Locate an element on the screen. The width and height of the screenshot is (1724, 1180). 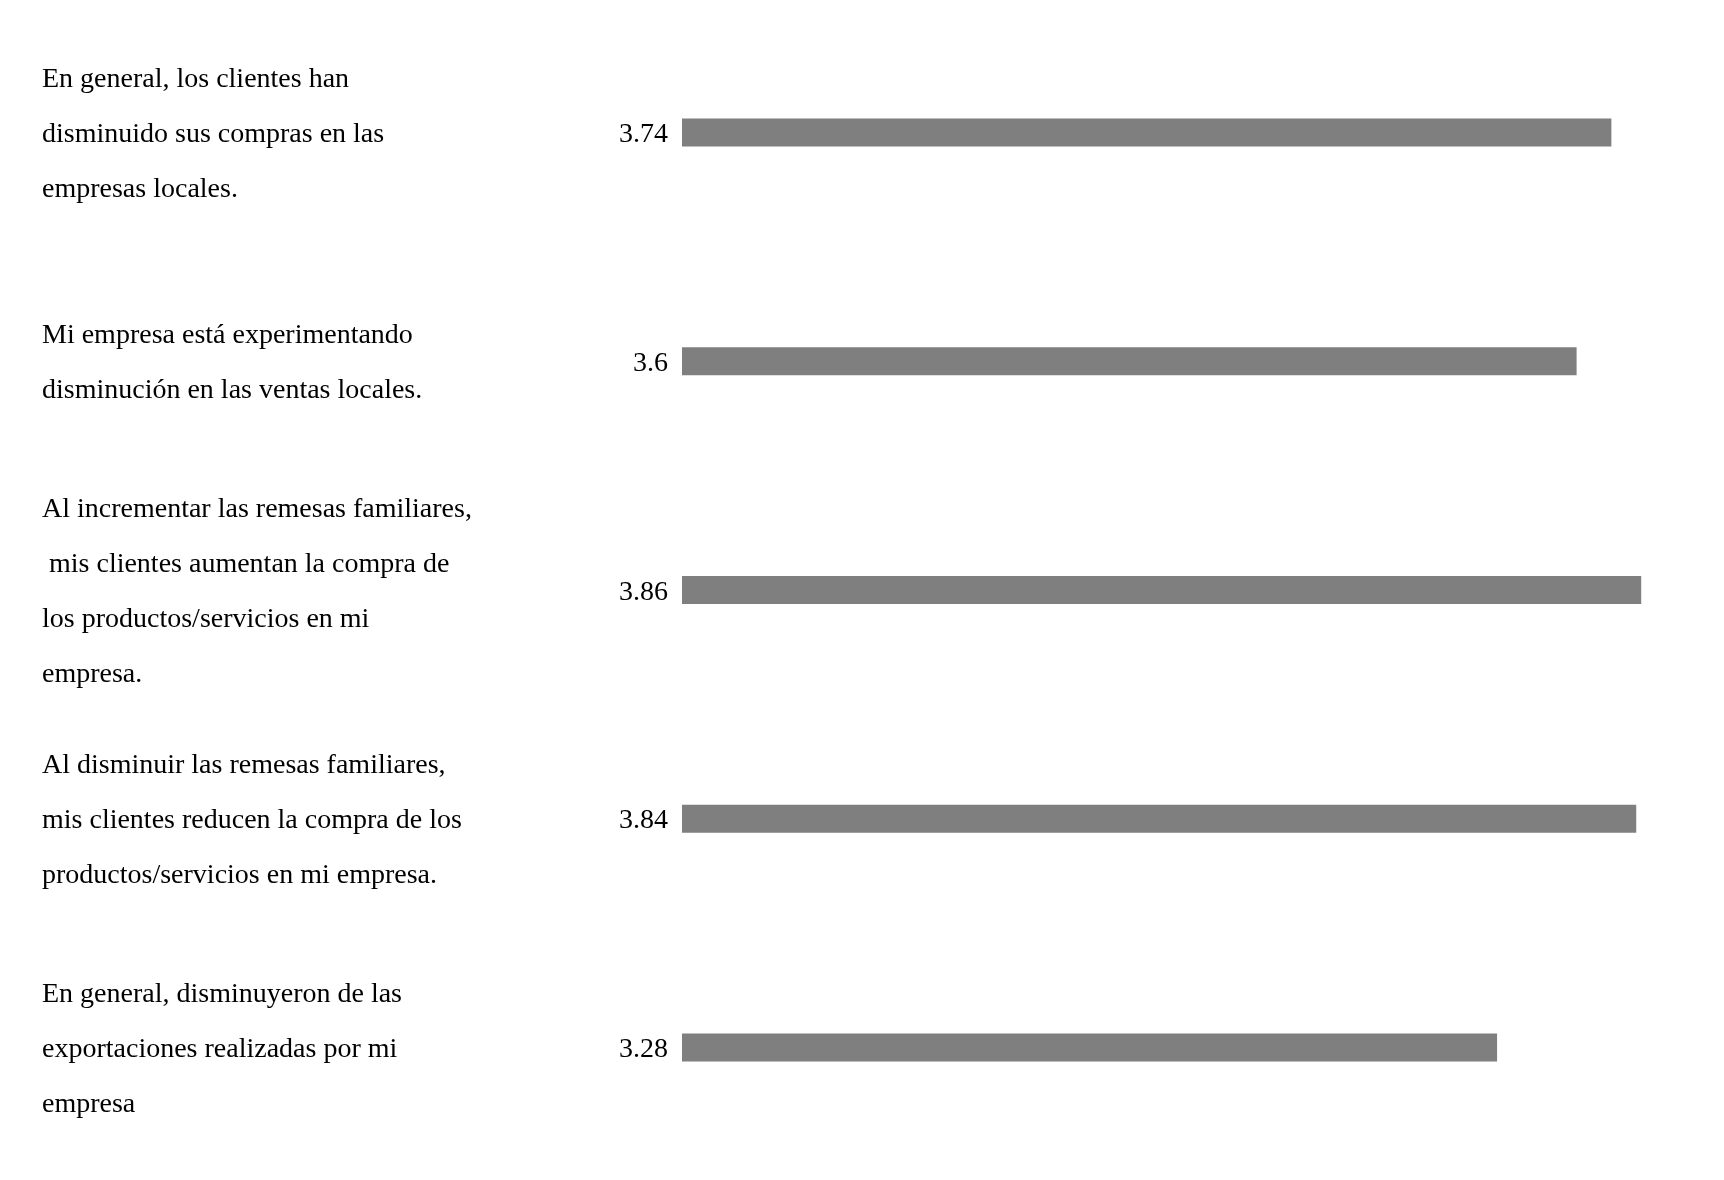
y-tick-label: En general, disminuyeron de las exportaciones realizadas por mi empresa is located at coordinates (226, 1048).